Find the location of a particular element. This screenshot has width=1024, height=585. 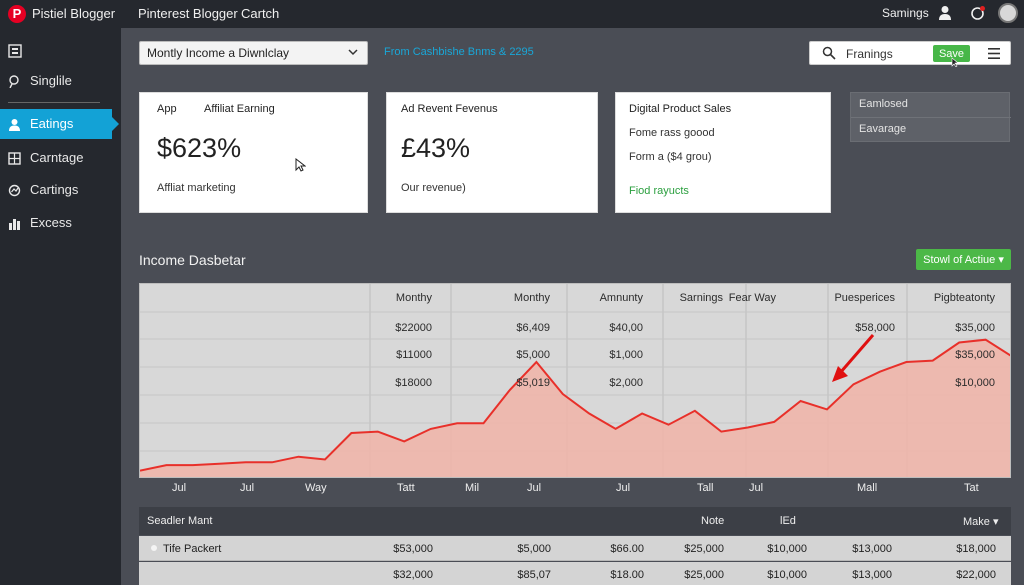

chart-data-label: $5,019 is located at coordinates (533, 383).